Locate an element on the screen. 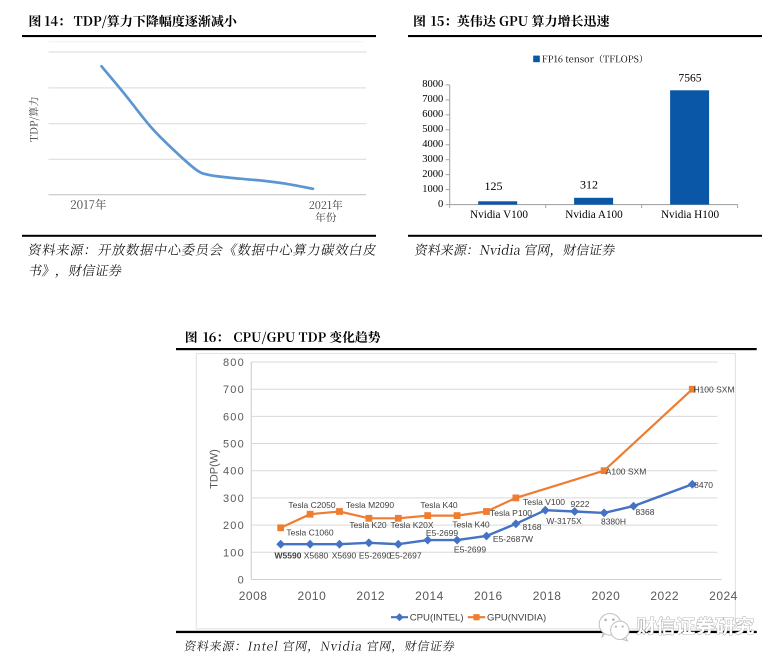 The image size is (774, 661). svg-text: 8168 is located at coordinates (532, 527).